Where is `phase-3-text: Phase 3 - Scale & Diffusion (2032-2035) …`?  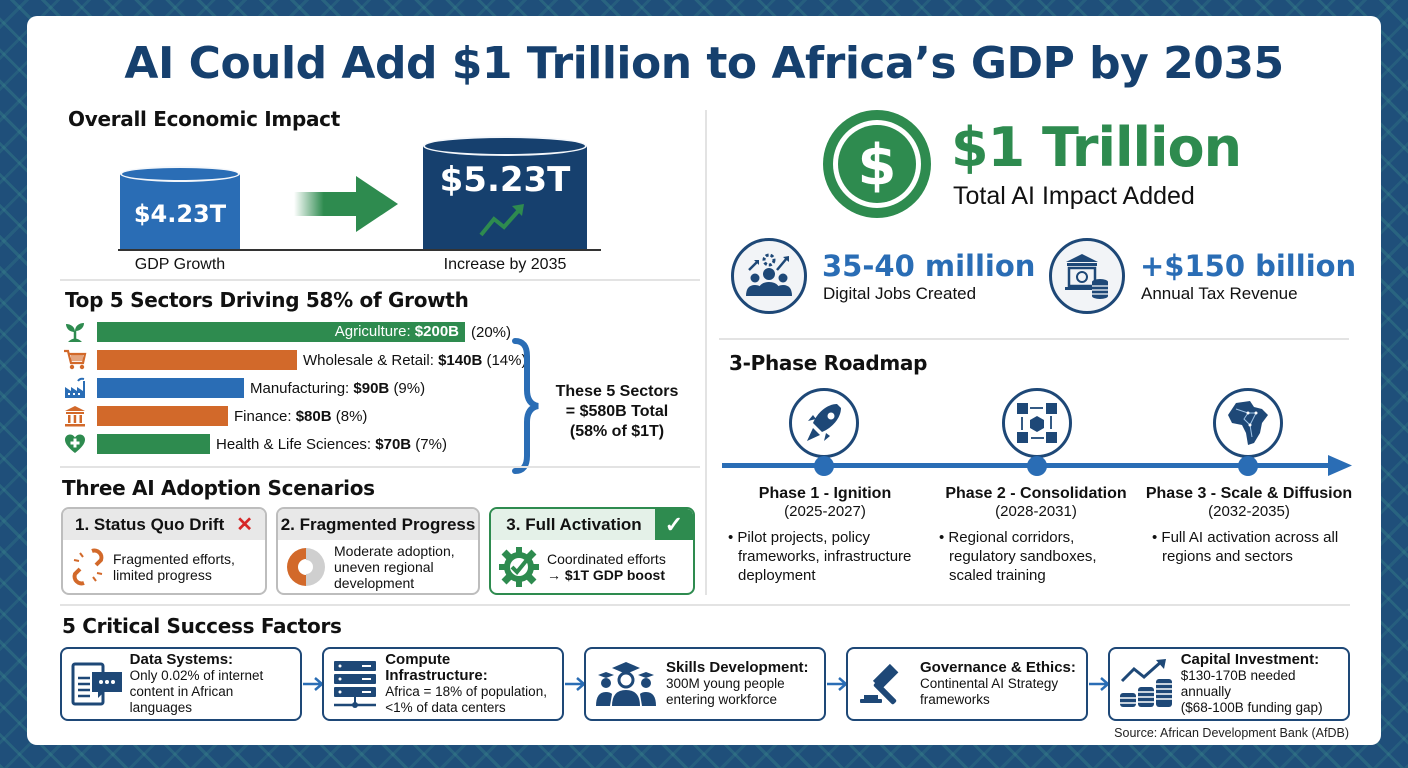
phase-3-text: Phase 3 - Scale & Diffusion (2032-2035) … is located at coordinates (1249, 525).